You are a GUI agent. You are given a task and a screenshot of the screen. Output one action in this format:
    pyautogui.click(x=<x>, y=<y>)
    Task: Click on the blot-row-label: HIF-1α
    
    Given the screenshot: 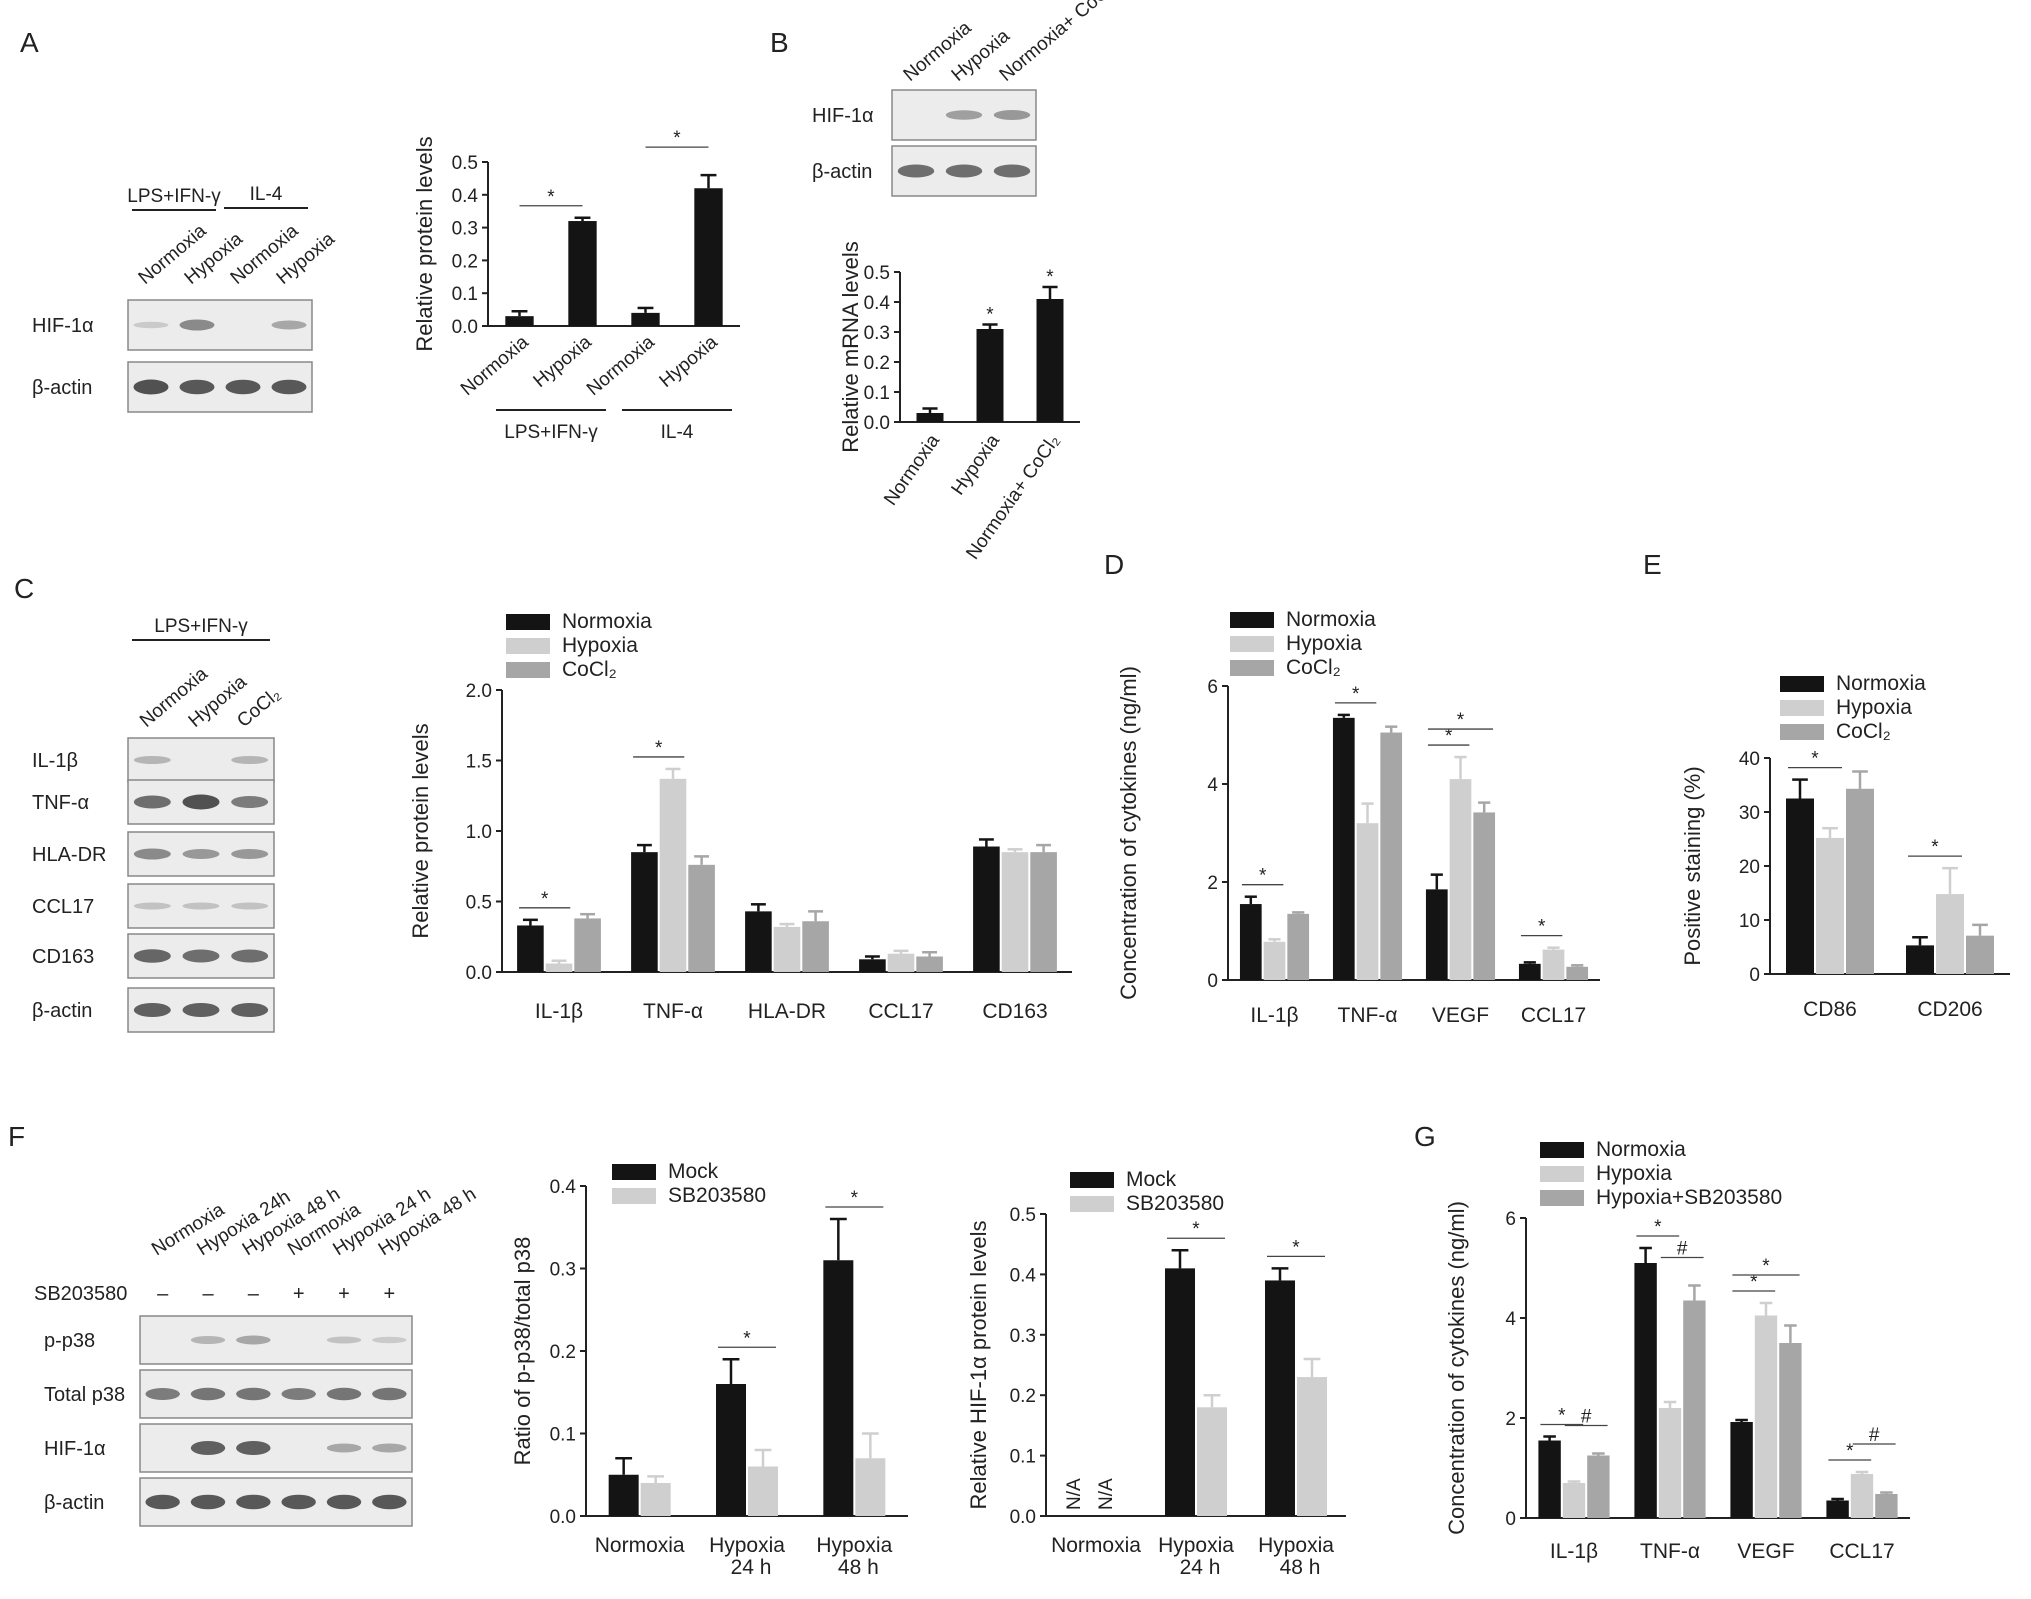 What is the action you would take?
    pyautogui.click(x=843, y=116)
    